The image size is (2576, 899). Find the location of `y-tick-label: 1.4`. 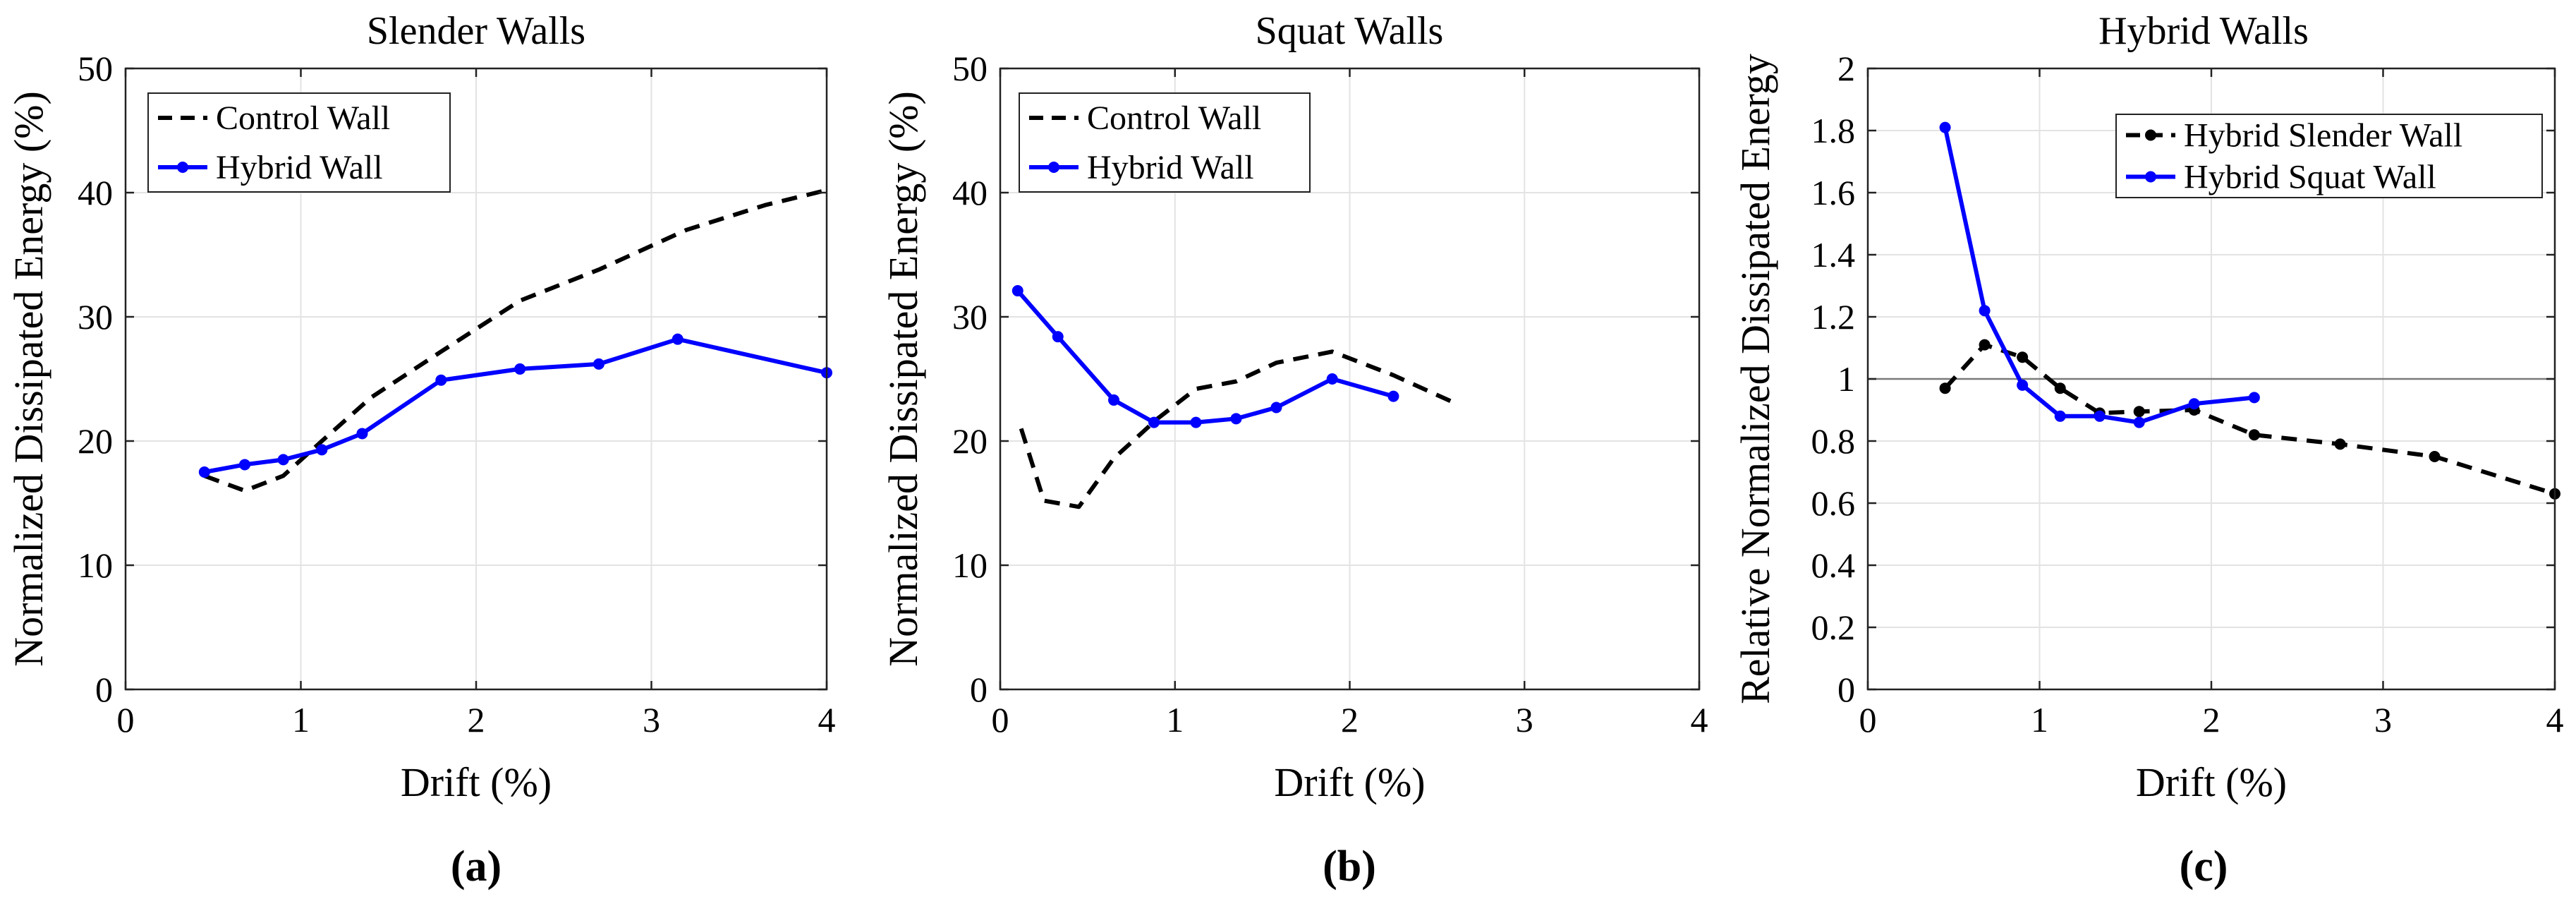

y-tick-label: 1.4 is located at coordinates (1833, 254).